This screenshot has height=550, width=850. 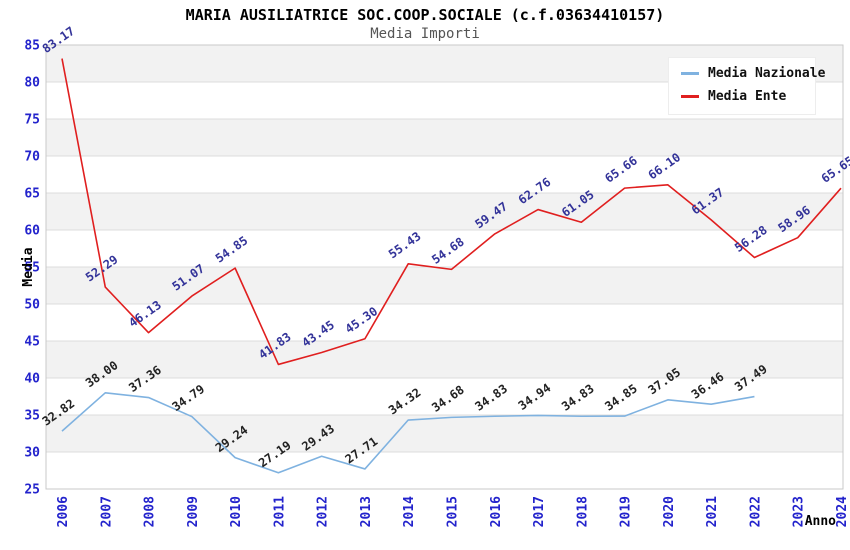 What do you see at coordinates (32, 453) in the screenshot?
I see `y-tick-label: 30` at bounding box center [32, 453].